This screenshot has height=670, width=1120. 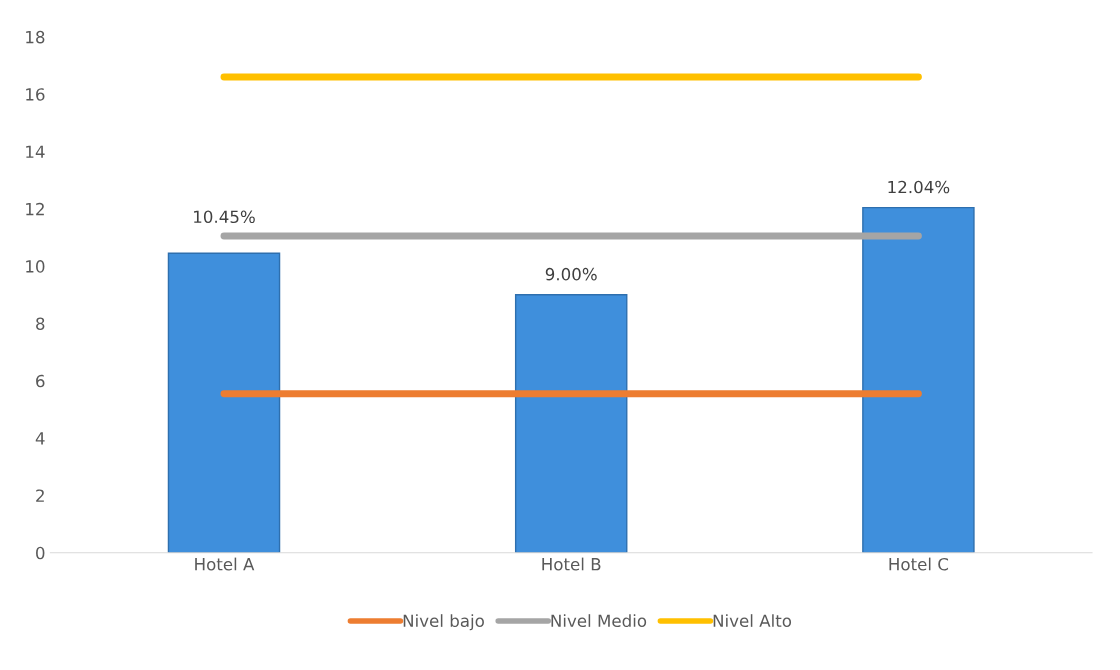 What do you see at coordinates (35, 151) in the screenshot?
I see `y-tick-label: 14` at bounding box center [35, 151].